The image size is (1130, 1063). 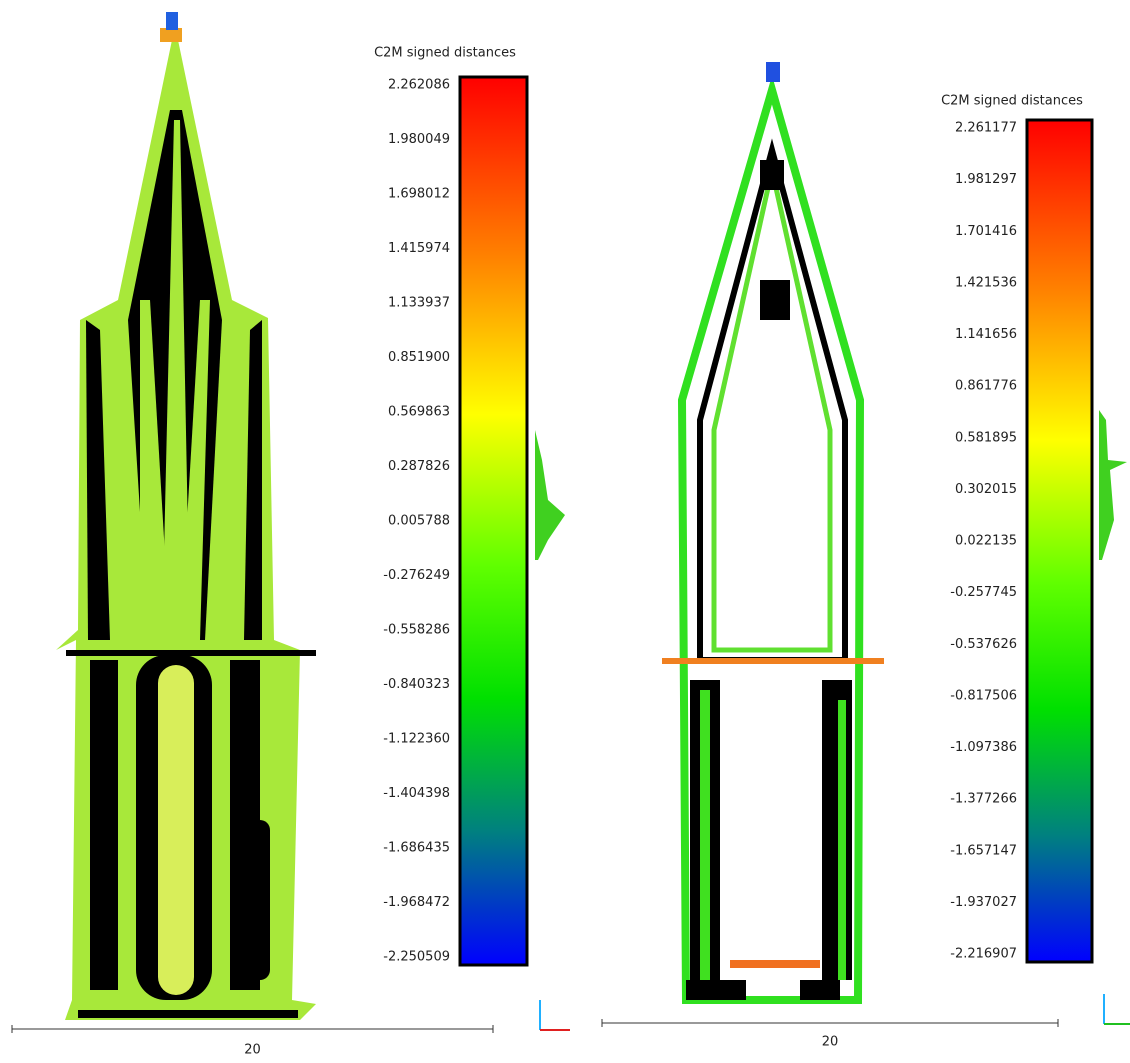 I want to click on scale-label: 0.005788, so click(x=419, y=521).